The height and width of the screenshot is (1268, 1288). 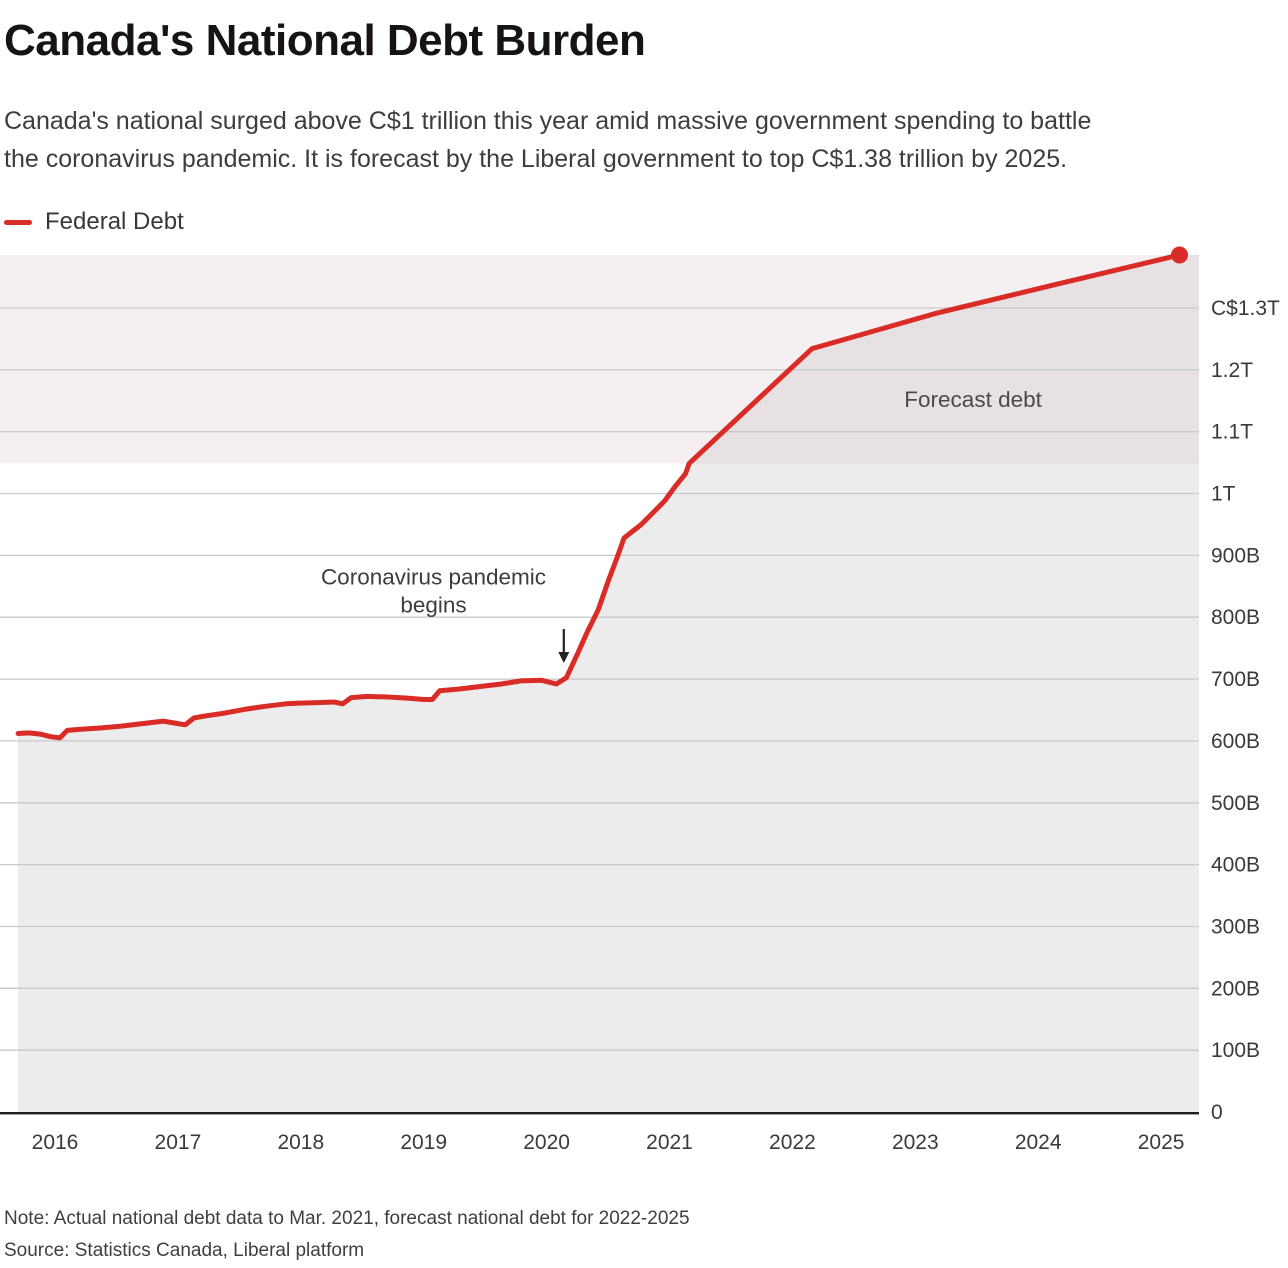 What do you see at coordinates (433, 591) in the screenshot?
I see `pandemic-annotation: Coronavirus pandemic begins` at bounding box center [433, 591].